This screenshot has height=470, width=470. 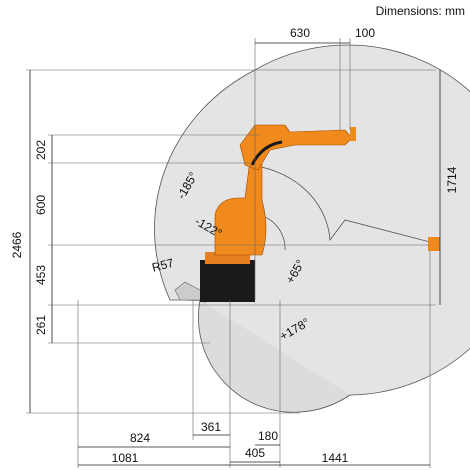 I want to click on dim-label: 405, so click(x=255, y=453).